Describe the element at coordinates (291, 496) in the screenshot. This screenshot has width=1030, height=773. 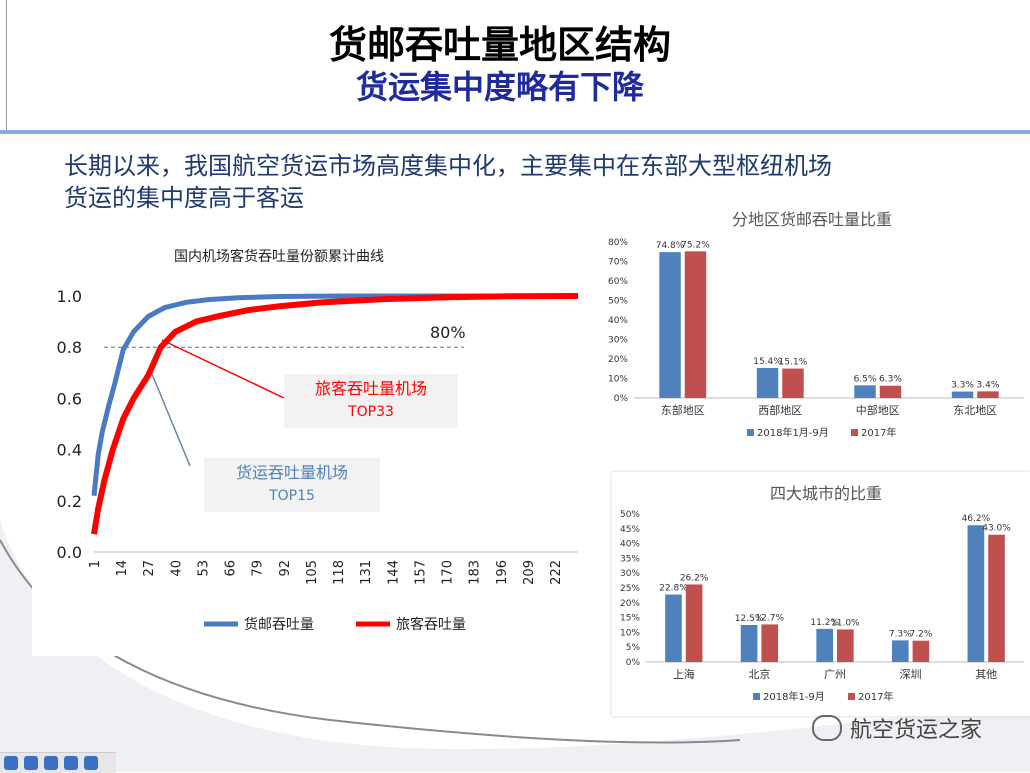
I see `cargo-annotation-sublabel: TOP15` at that location.